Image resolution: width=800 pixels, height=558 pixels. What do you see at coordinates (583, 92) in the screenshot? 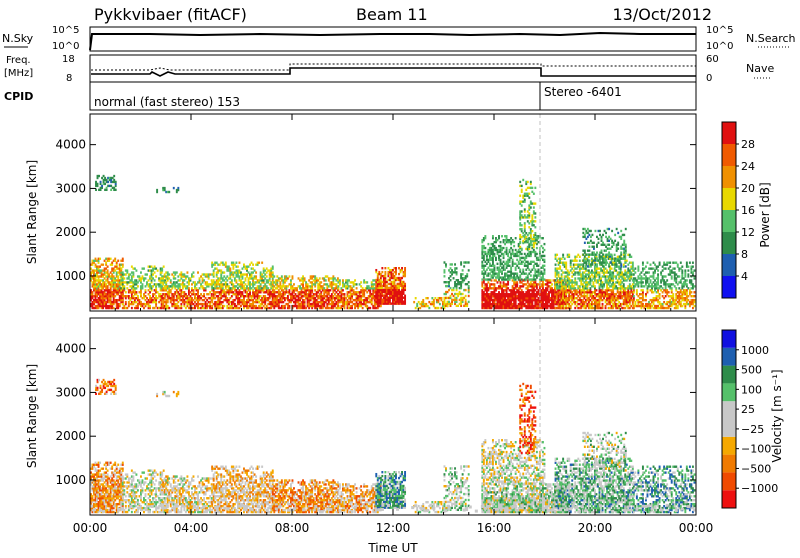
I see `cpid-segment-2: Stereo -6401` at bounding box center [583, 92].